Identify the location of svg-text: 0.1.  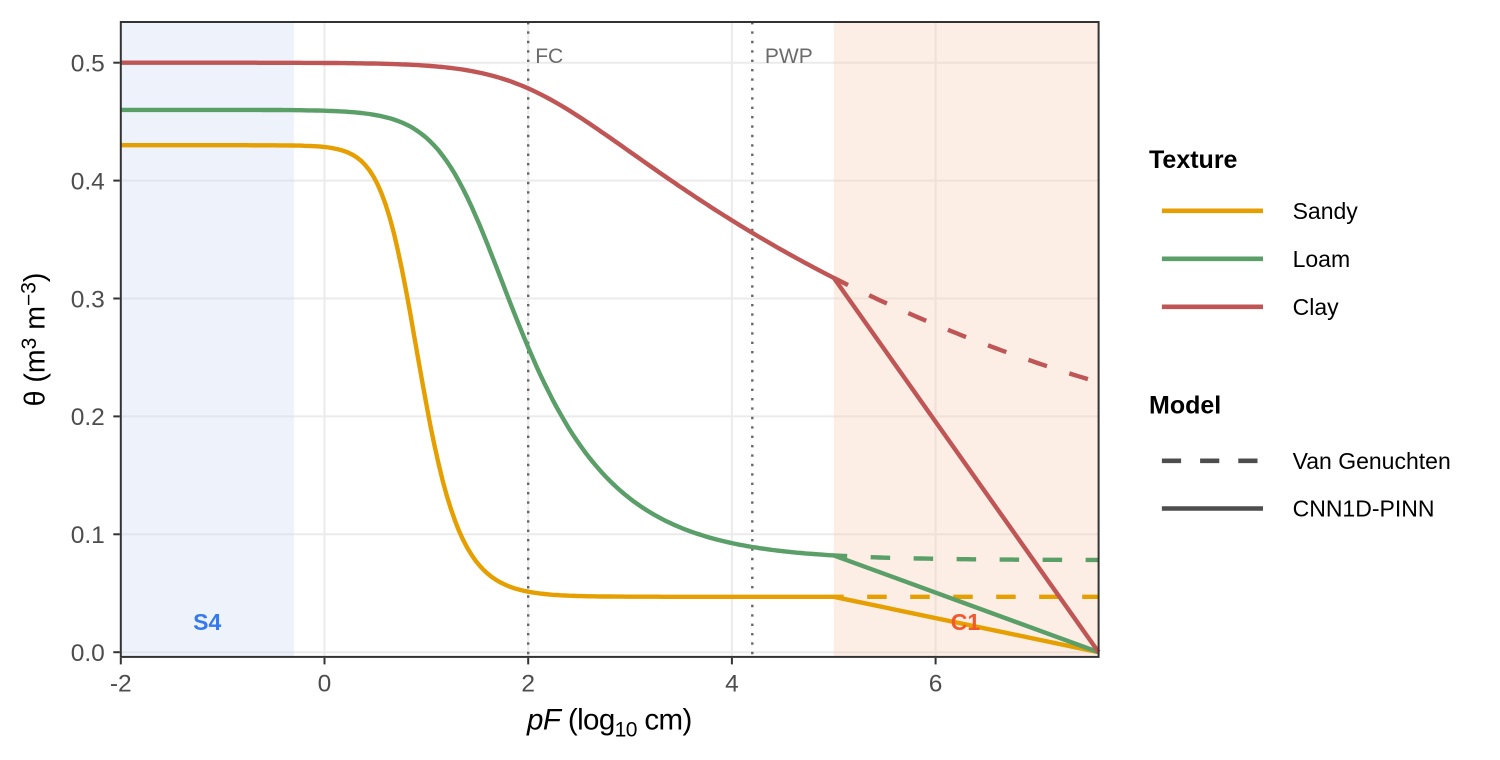
(88, 535).